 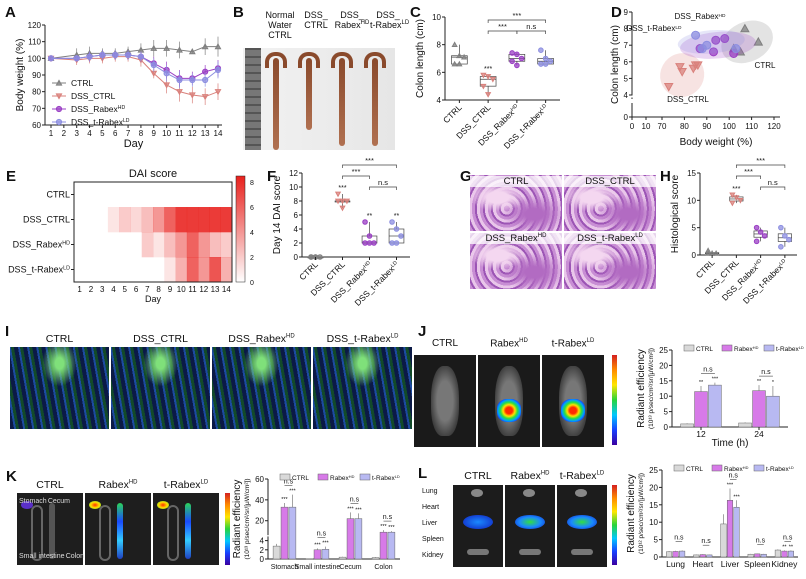 What do you see at coordinates (50, 485) in the screenshot?
I see `gi-label: CTRL` at bounding box center [50, 485].